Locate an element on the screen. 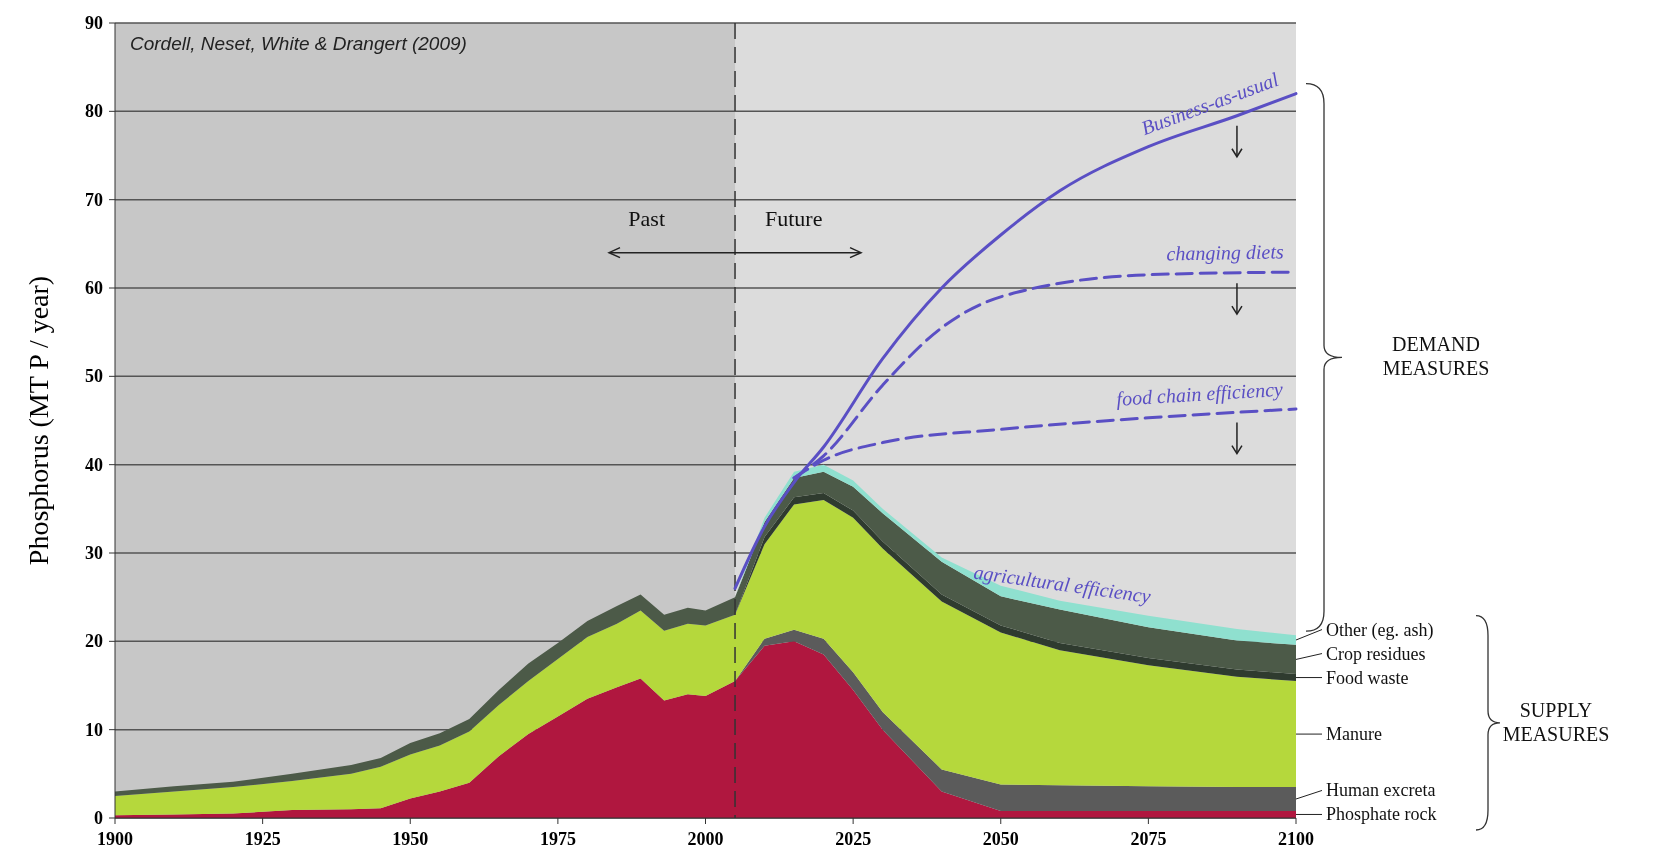 Image resolution: width=1666 pixels, height=867 pixels. x-tick-label: 1900 is located at coordinates (115, 839).